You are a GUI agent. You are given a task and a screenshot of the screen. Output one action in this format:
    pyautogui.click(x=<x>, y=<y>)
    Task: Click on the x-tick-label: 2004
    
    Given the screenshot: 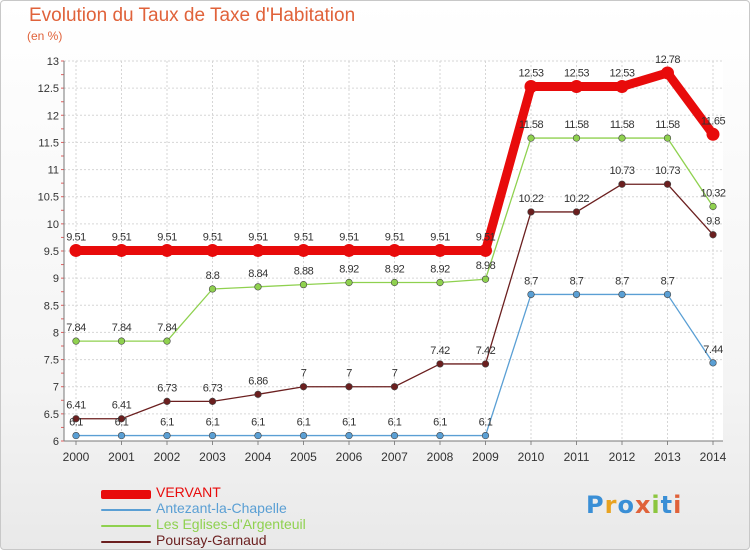 What is the action you would take?
    pyautogui.click(x=258, y=457)
    